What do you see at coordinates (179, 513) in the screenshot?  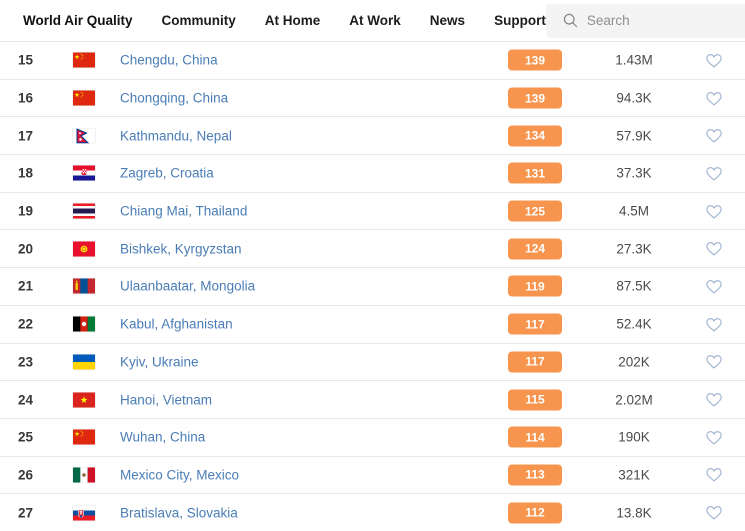 I see `city-link: Bratislava, Slovakia` at bounding box center [179, 513].